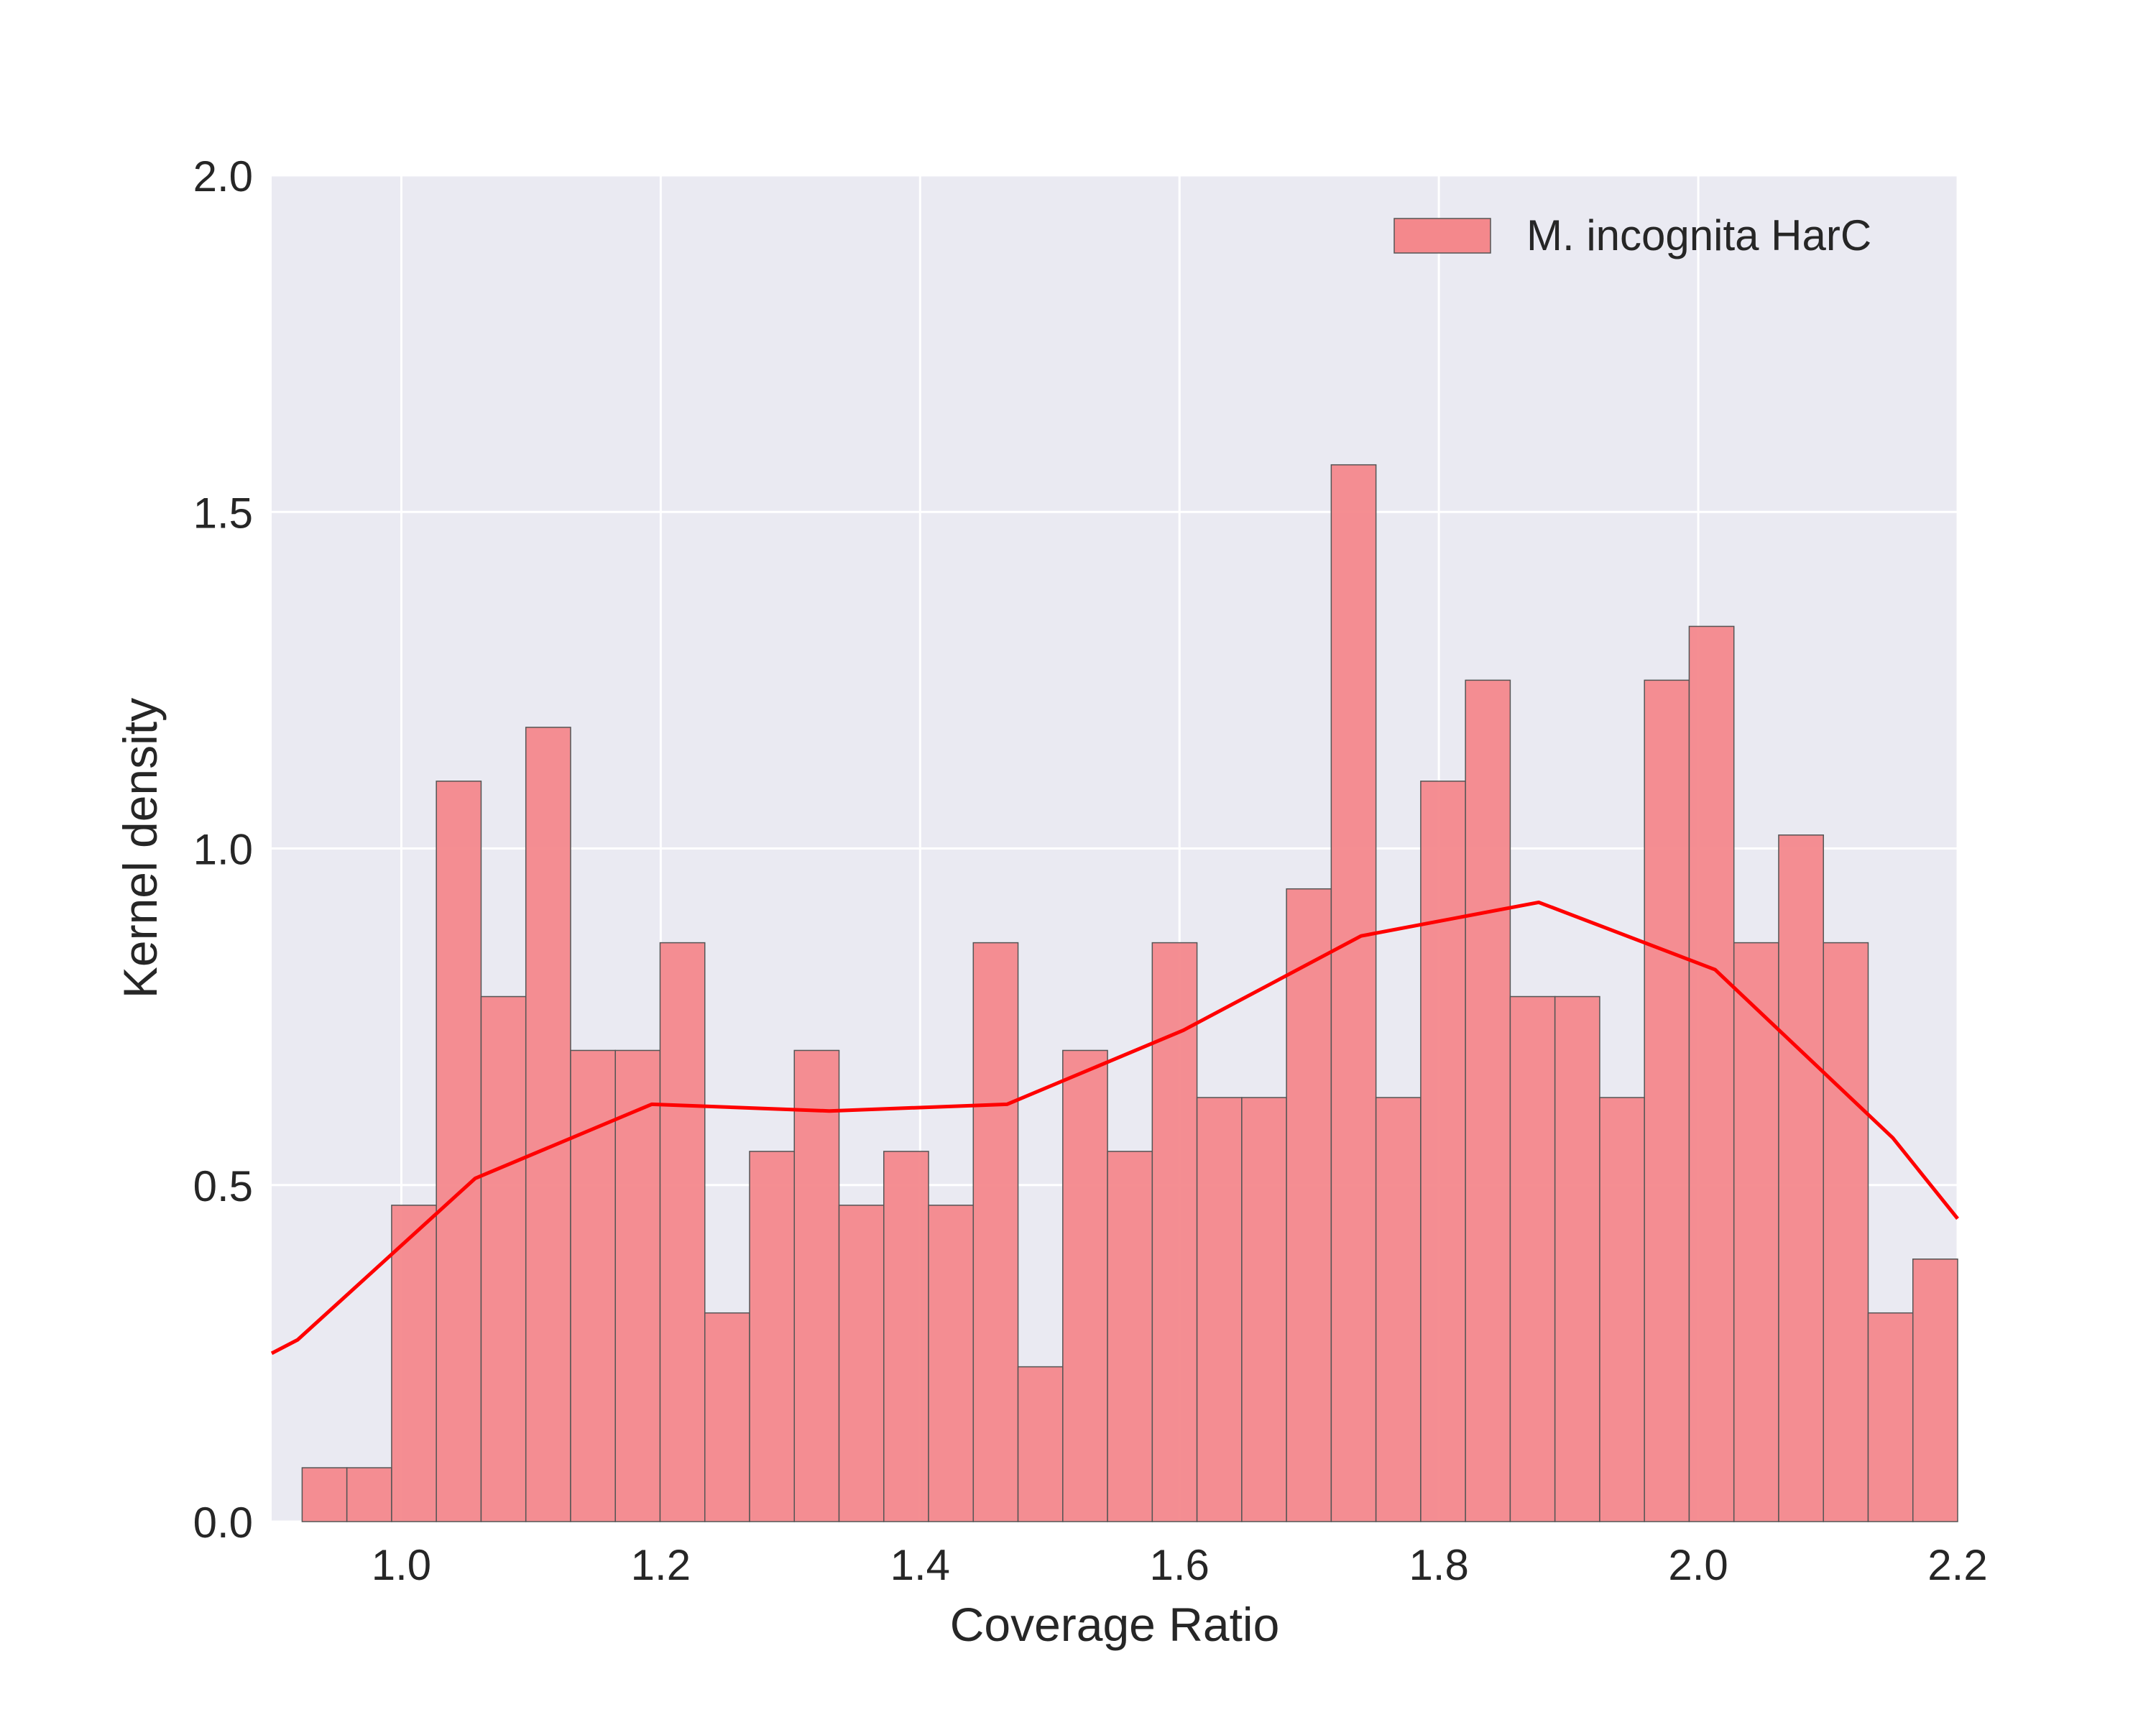  Describe the element at coordinates (1698, 235) in the screenshot. I see `legend-label: M. incognita HarC` at that location.